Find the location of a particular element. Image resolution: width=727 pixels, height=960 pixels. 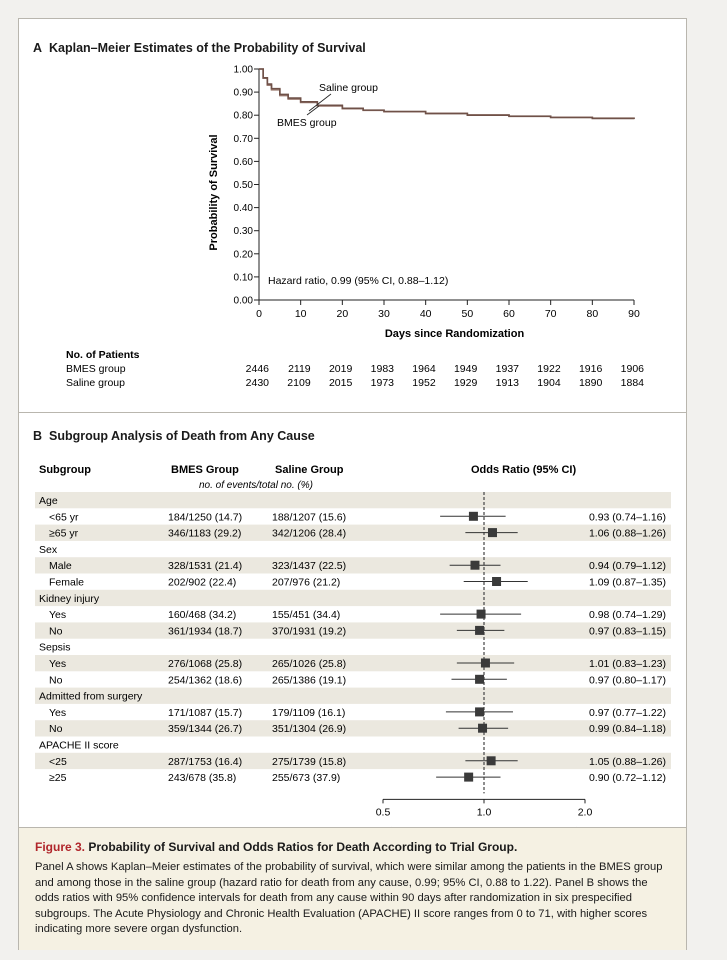

km-y-tick-label: 0.00 is located at coordinates (244, 301).